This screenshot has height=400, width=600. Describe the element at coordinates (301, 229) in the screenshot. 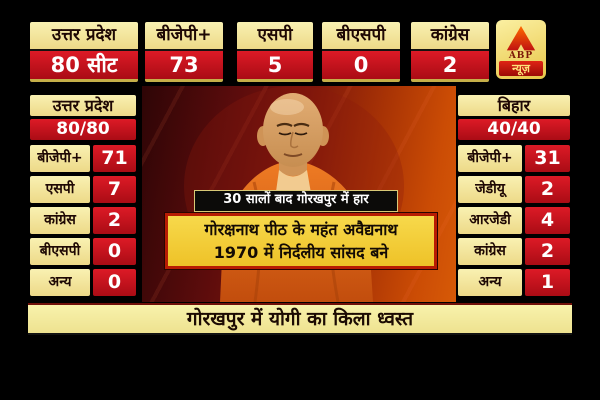

I see `info-line-1: गोरक्षनाथ पीठ के महंत अवैद्यनाथ` at that location.